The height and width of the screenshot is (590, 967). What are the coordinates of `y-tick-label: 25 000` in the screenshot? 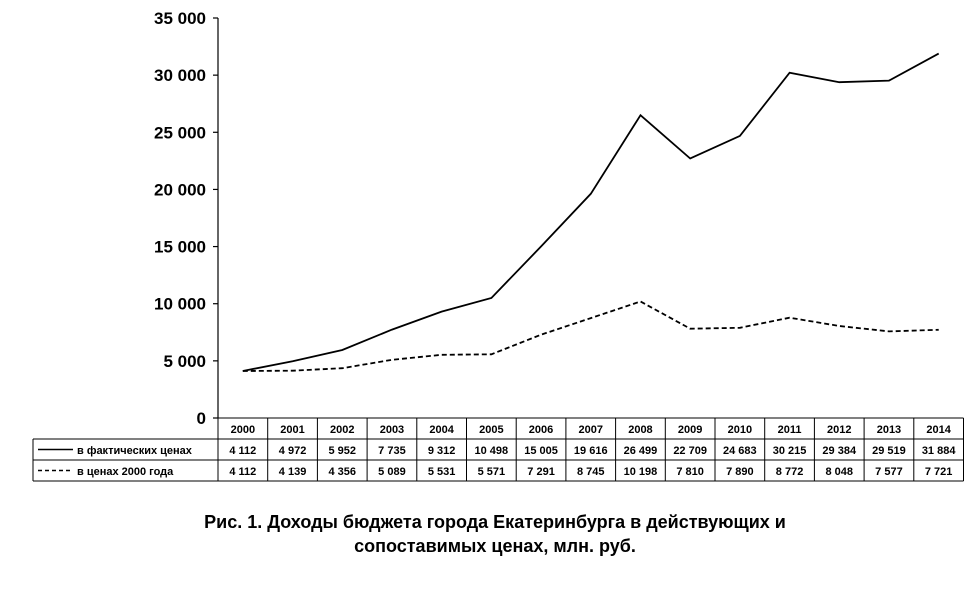 It's located at (180, 132).